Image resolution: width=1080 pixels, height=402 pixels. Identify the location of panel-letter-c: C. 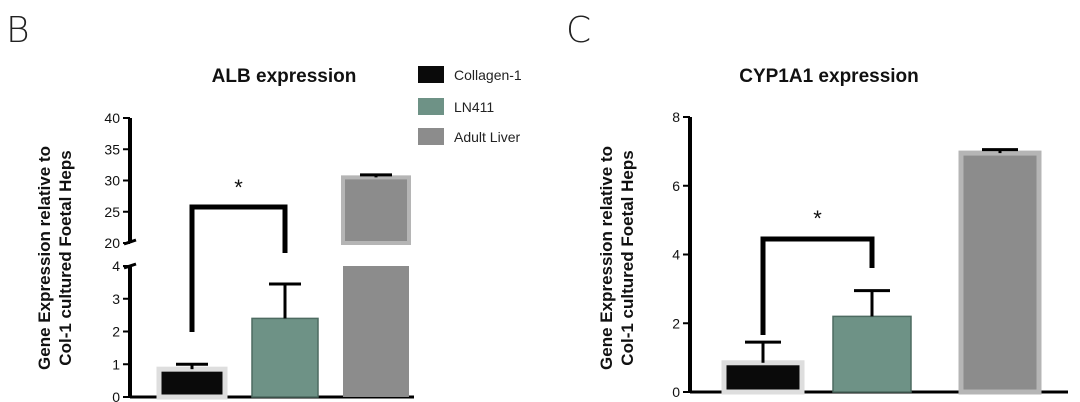
(578, 30).